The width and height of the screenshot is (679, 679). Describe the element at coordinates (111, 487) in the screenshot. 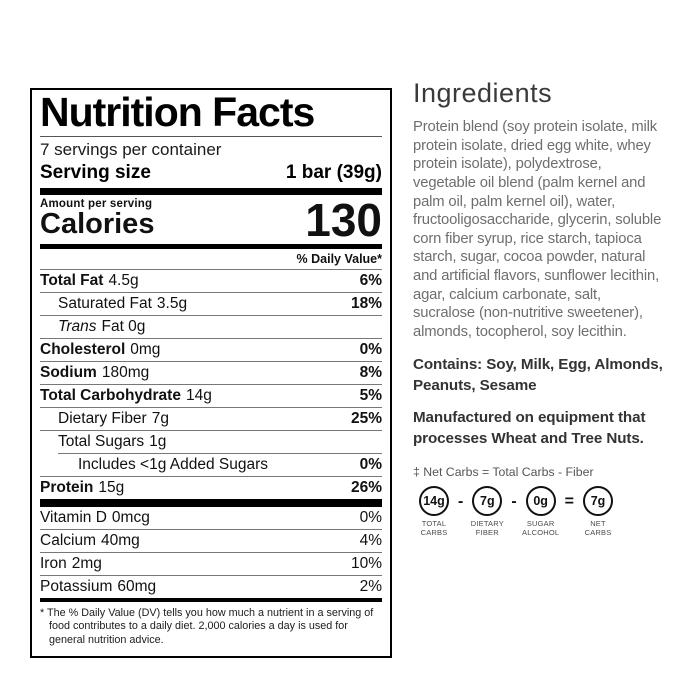

I see `nutrient-amount: 15g` at that location.